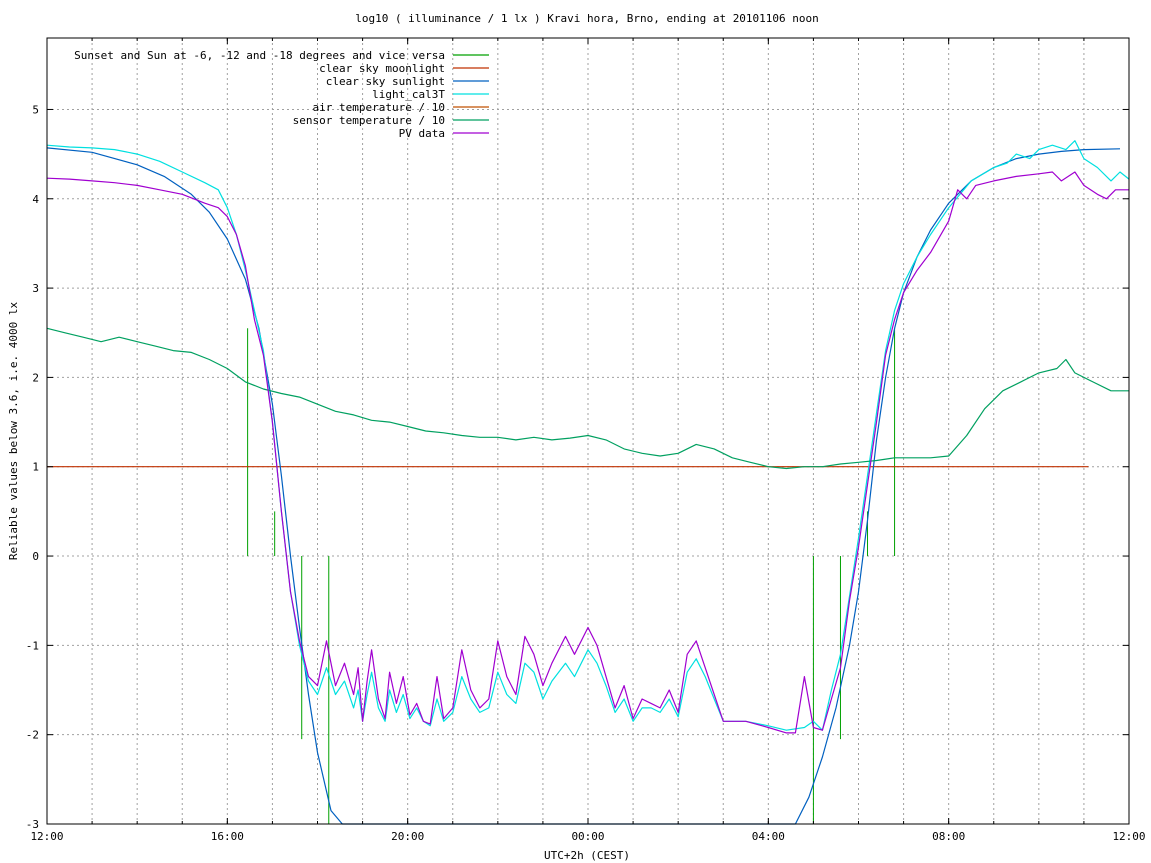 The width and height of the screenshot is (1151, 863). I want to click on y-tick-label: 0, so click(35, 556).